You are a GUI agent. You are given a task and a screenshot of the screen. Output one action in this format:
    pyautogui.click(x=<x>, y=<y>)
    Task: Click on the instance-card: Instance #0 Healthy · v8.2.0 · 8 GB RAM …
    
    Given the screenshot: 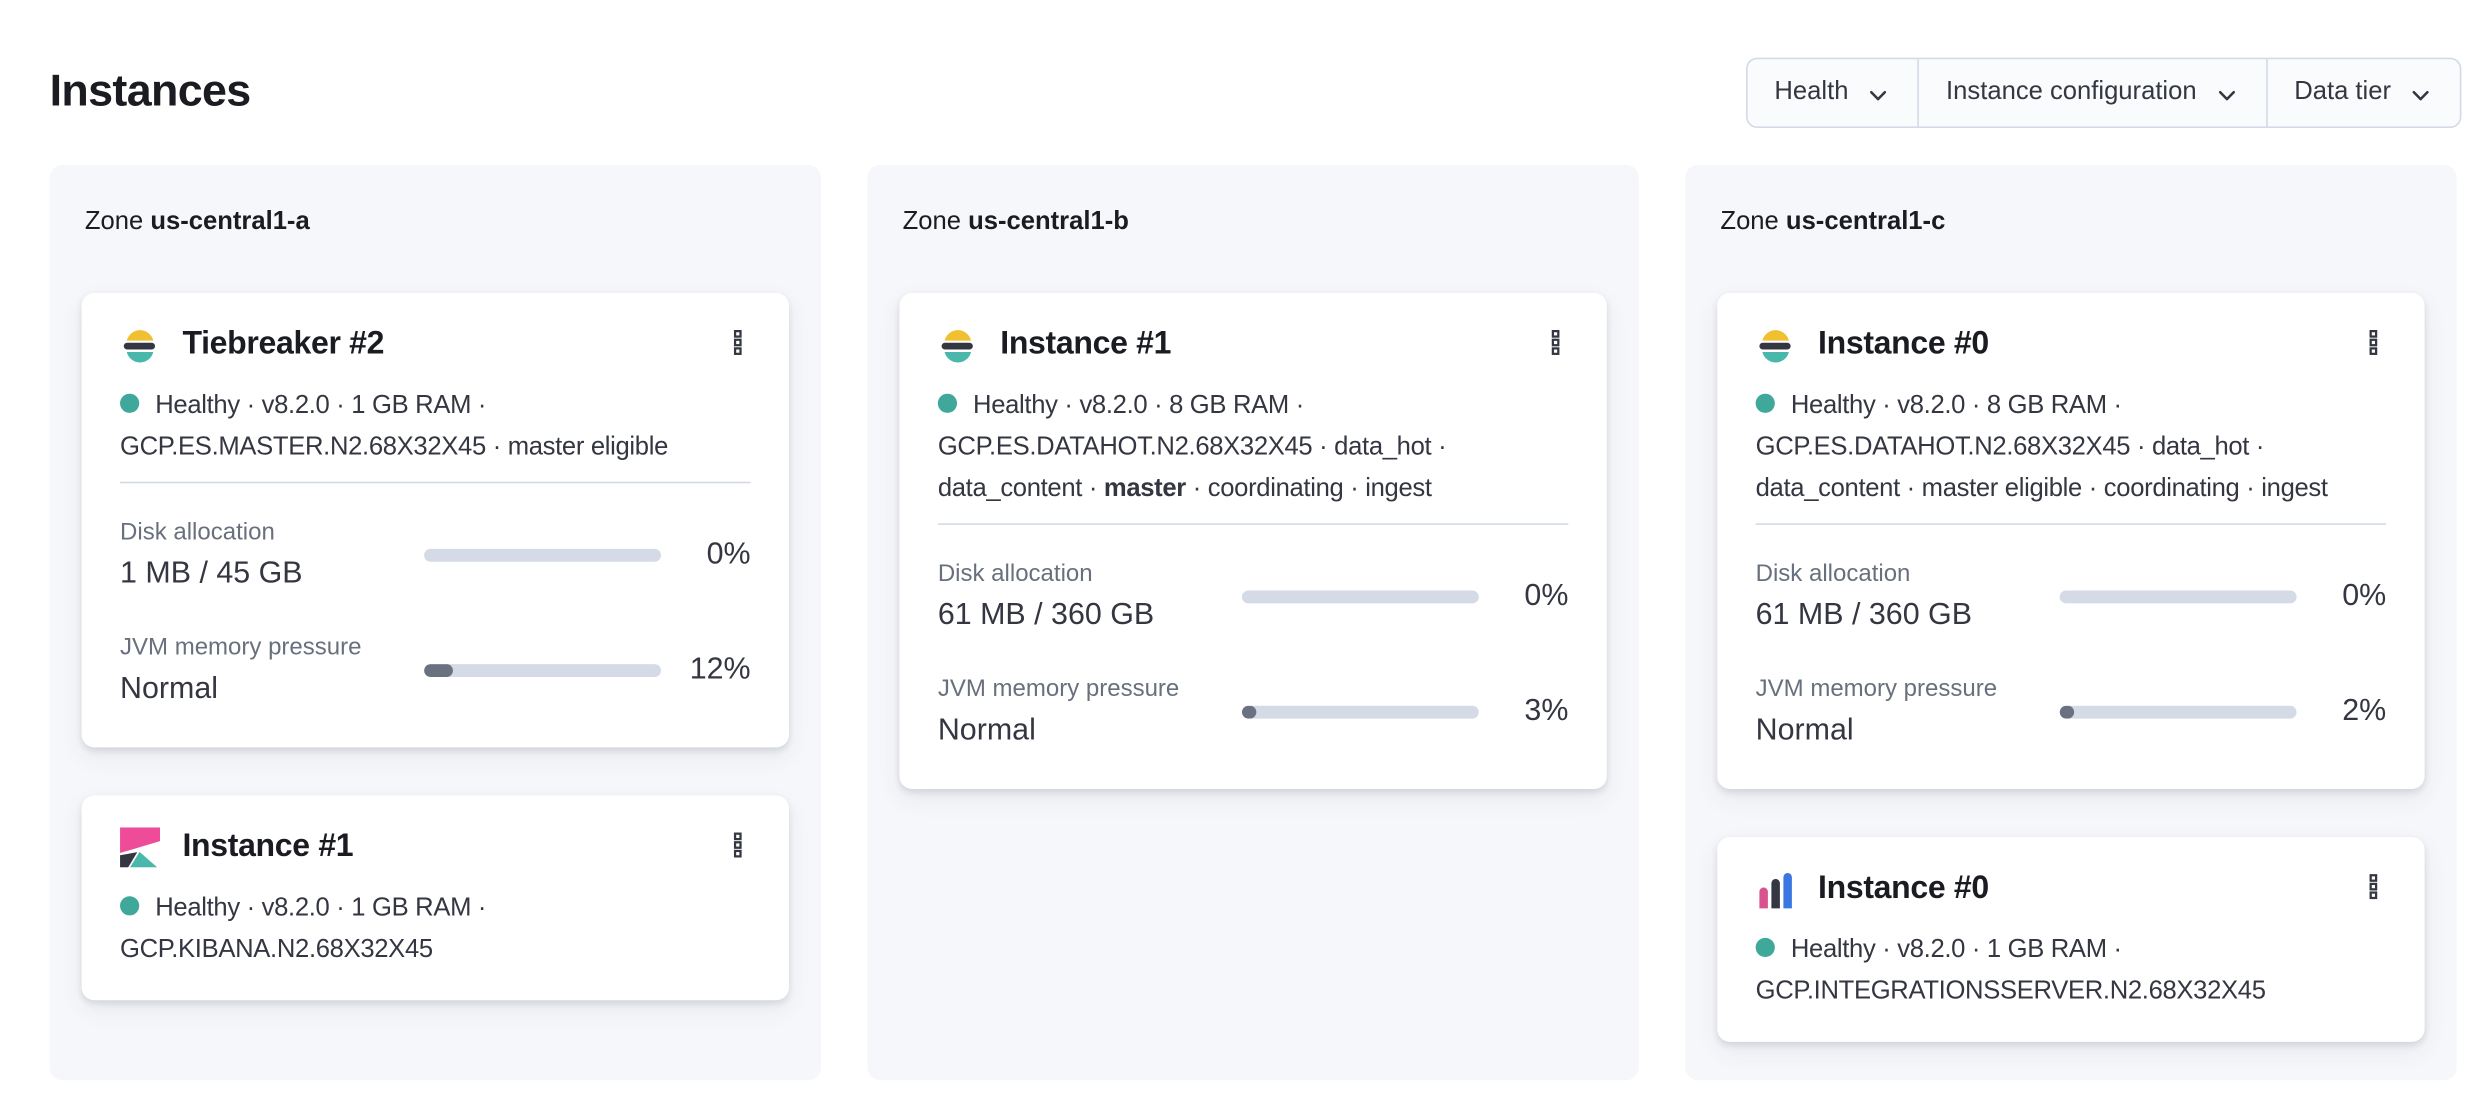 What is the action you would take?
    pyautogui.click(x=2071, y=540)
    